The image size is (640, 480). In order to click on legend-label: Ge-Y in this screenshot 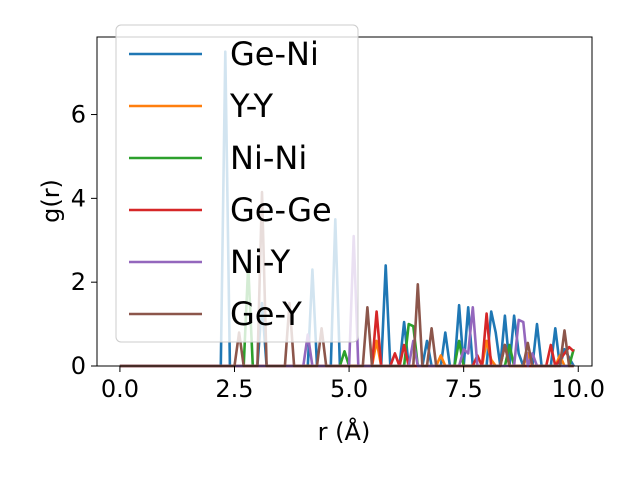, I will do `click(266, 314)`.